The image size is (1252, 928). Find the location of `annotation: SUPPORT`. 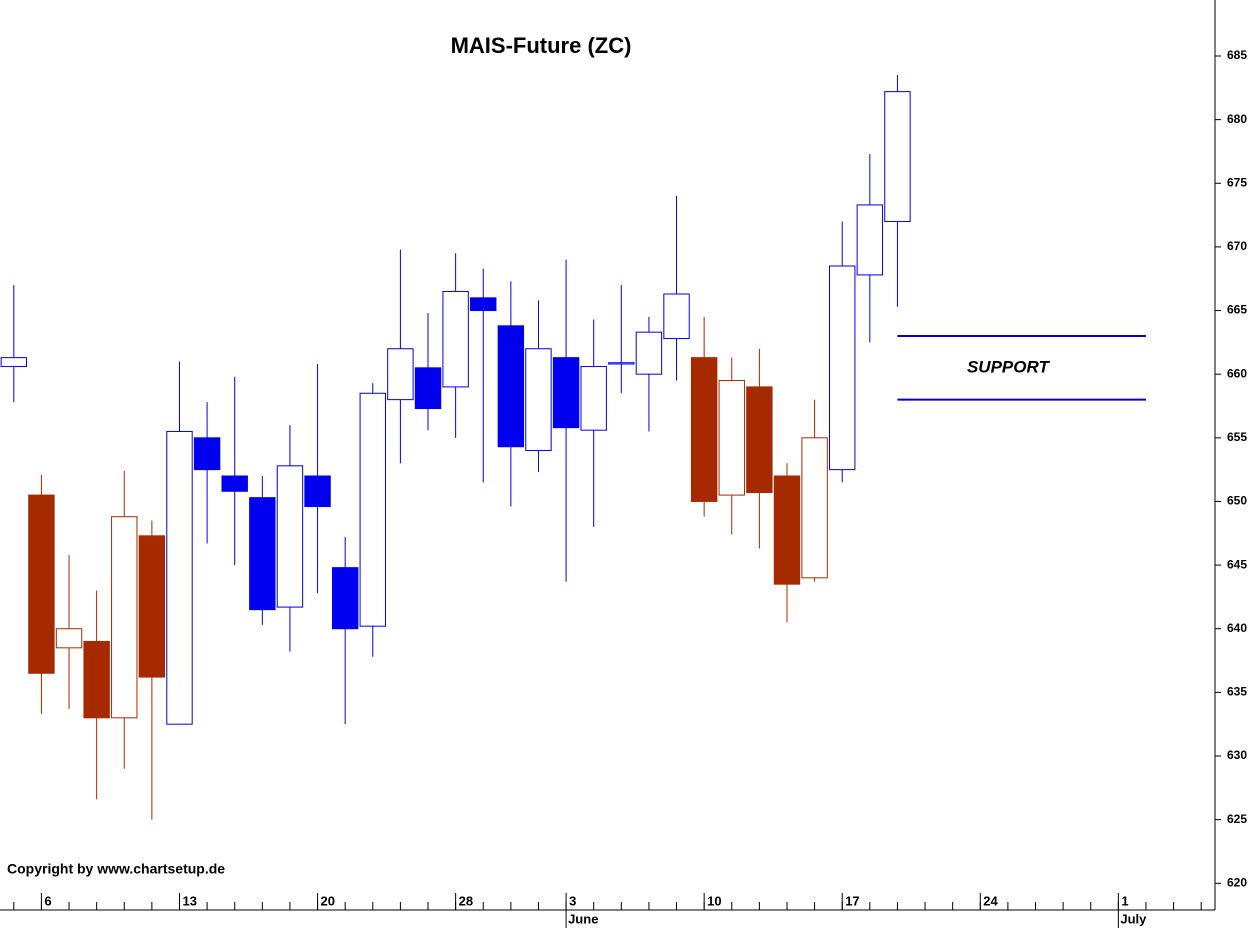

annotation: SUPPORT is located at coordinates (1008, 366).